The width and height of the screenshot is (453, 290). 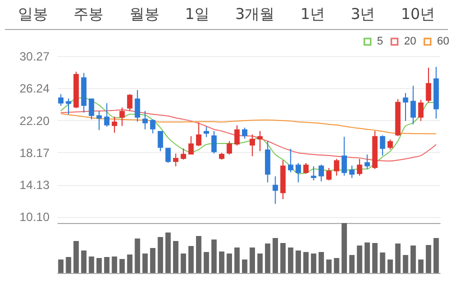 What do you see at coordinates (380, 42) in the screenshot?
I see `legend-label: 5` at bounding box center [380, 42].